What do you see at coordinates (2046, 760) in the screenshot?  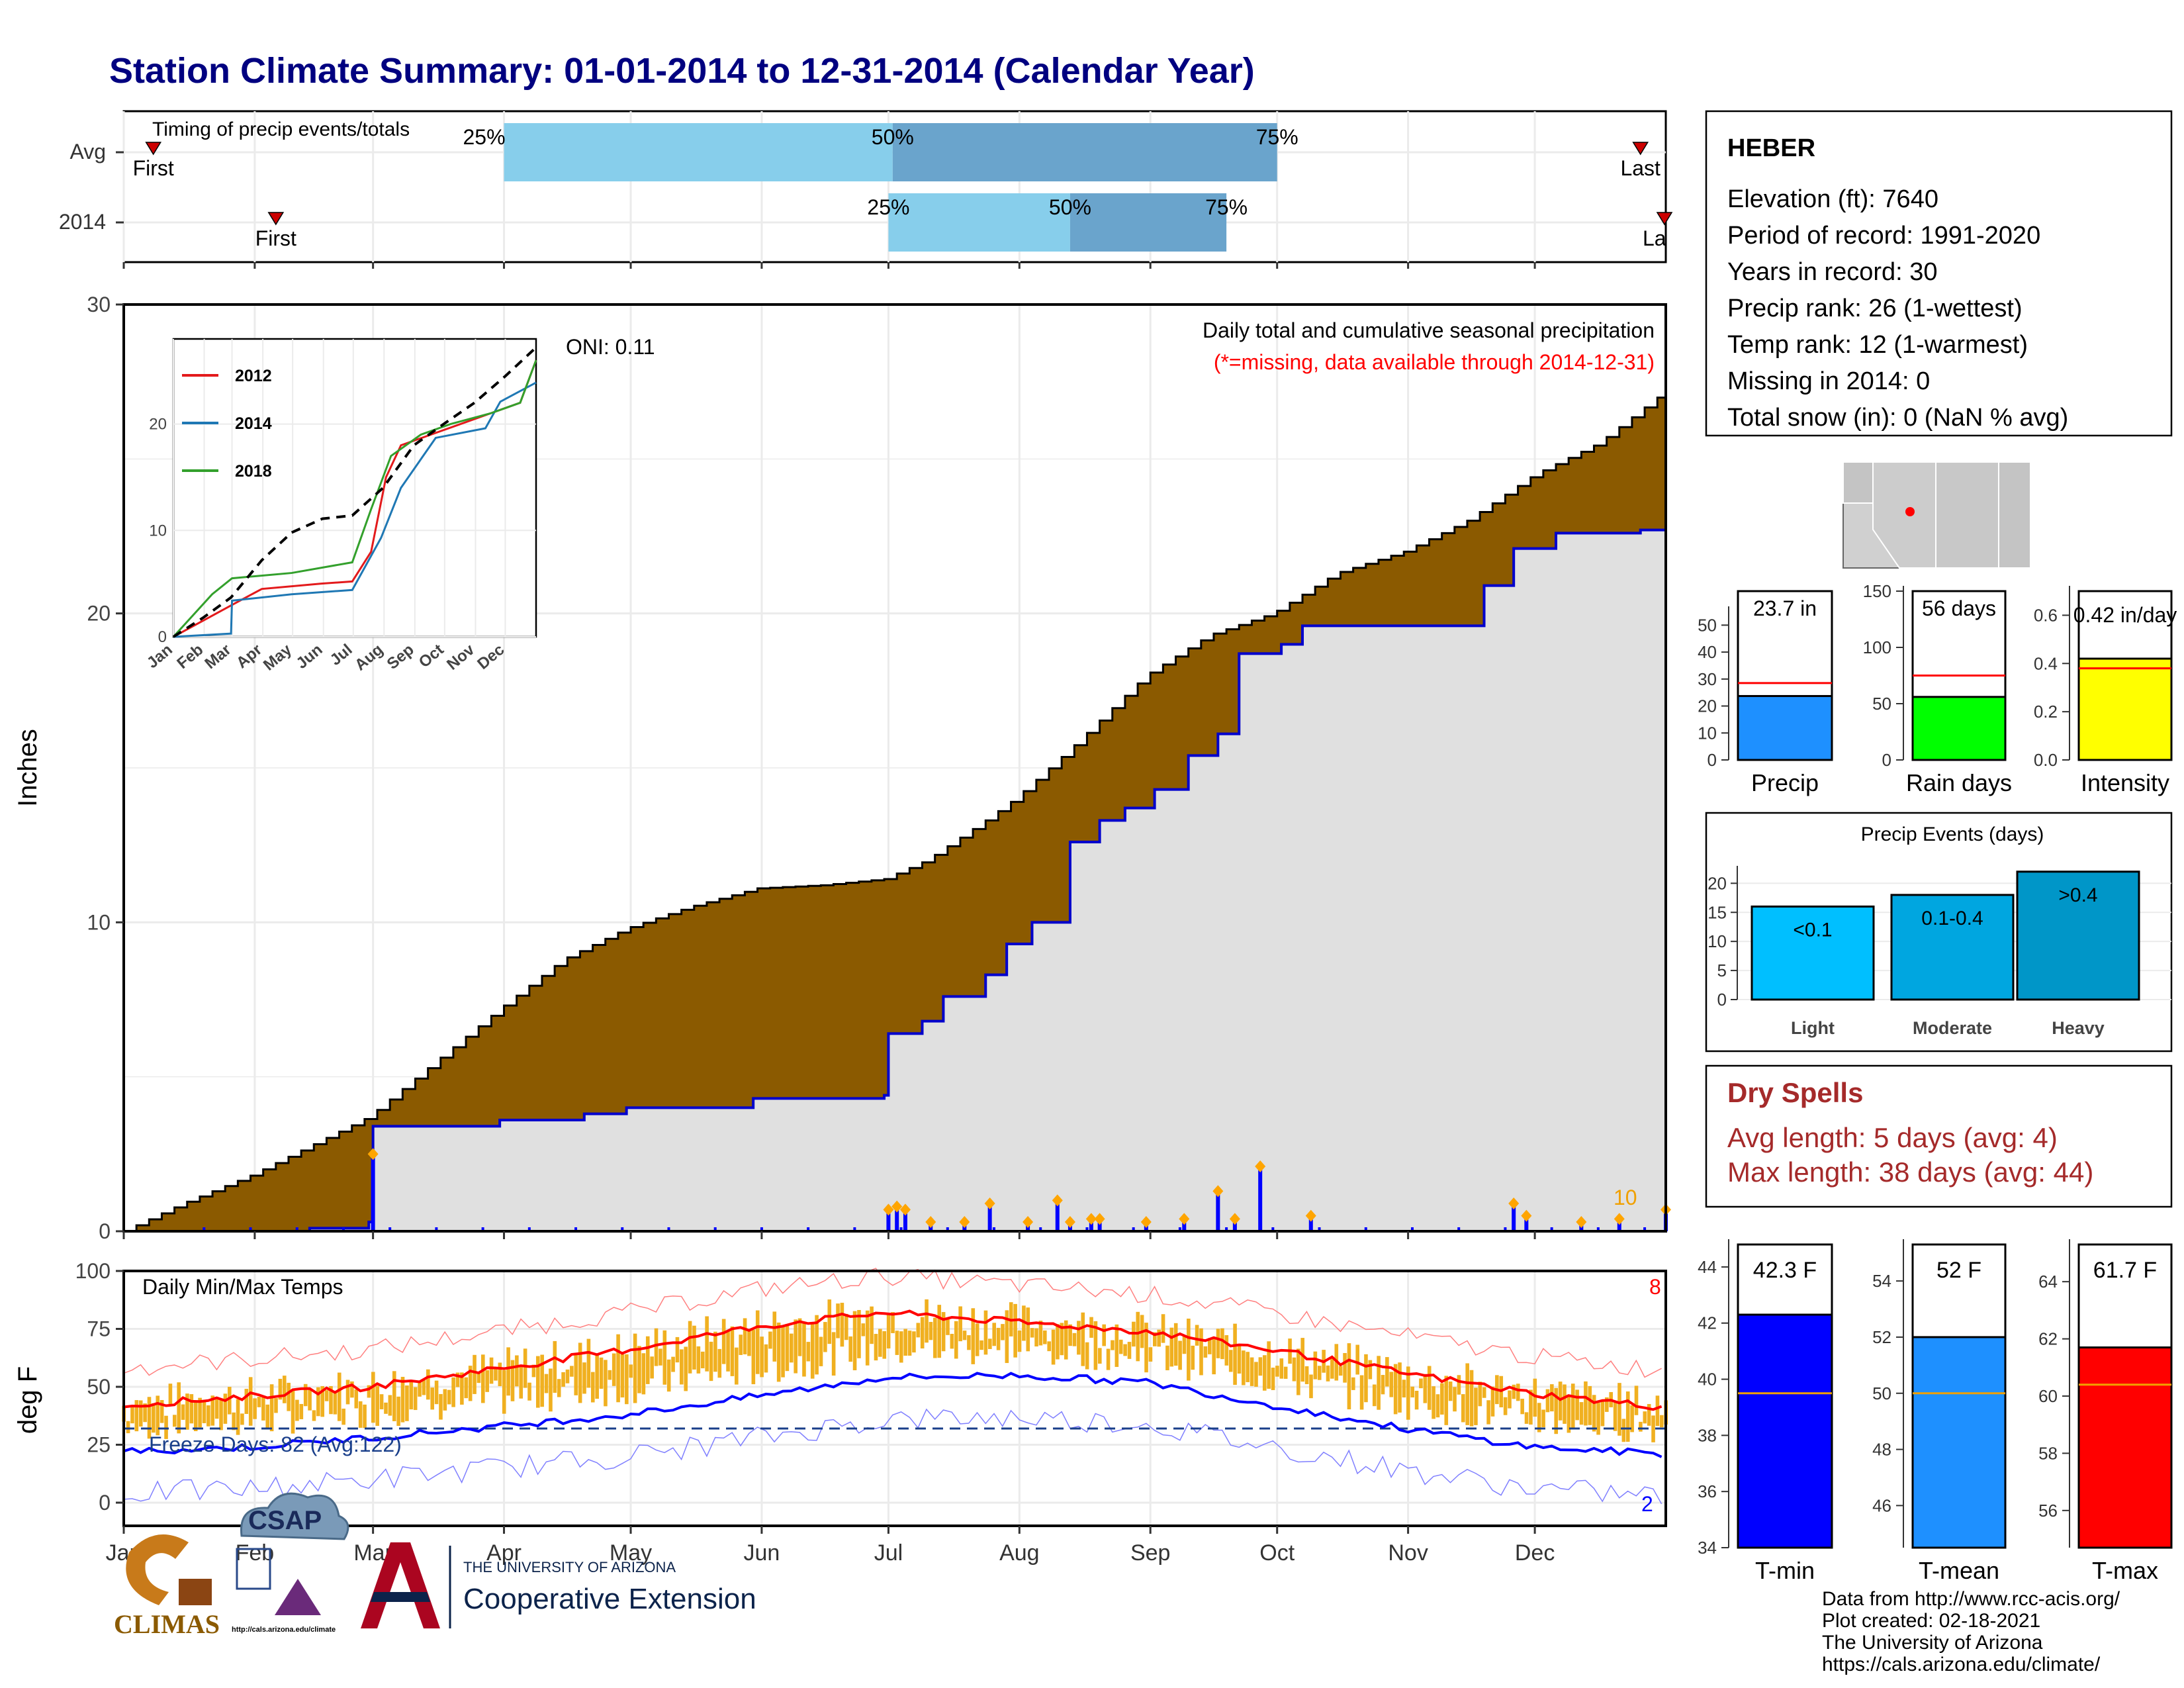 I see `small-bar-y-tick-label: 0.0` at bounding box center [2046, 760].